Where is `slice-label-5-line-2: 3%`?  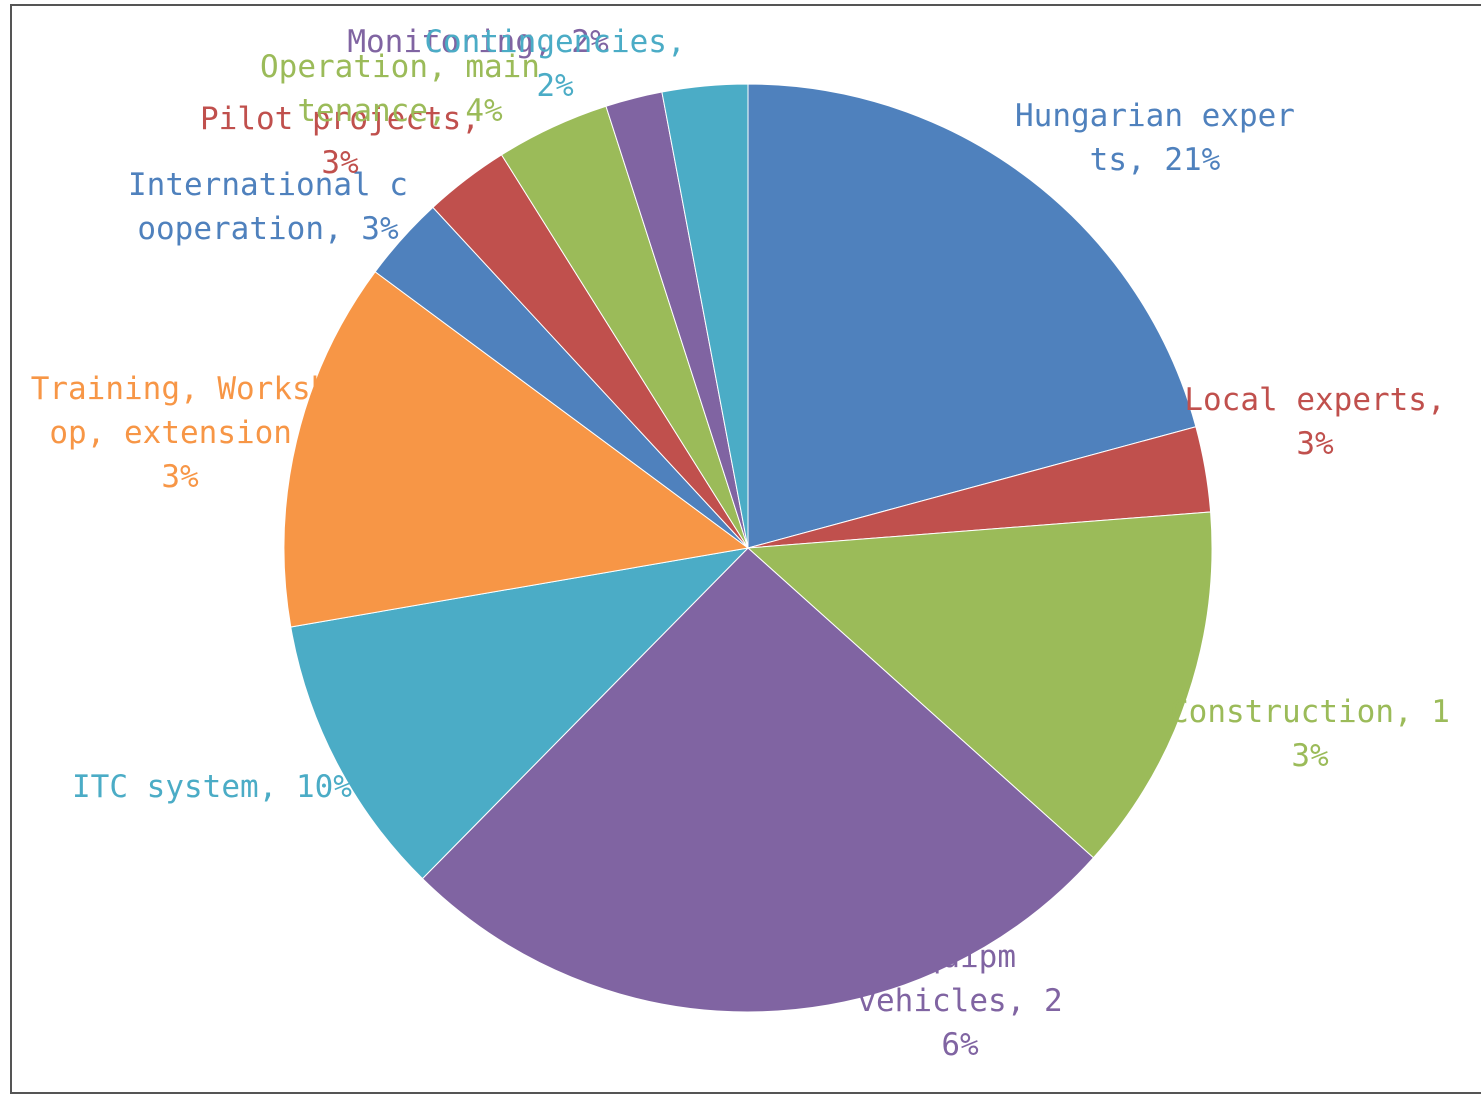 slice-label-5-line-2: 3% is located at coordinates (180, 477).